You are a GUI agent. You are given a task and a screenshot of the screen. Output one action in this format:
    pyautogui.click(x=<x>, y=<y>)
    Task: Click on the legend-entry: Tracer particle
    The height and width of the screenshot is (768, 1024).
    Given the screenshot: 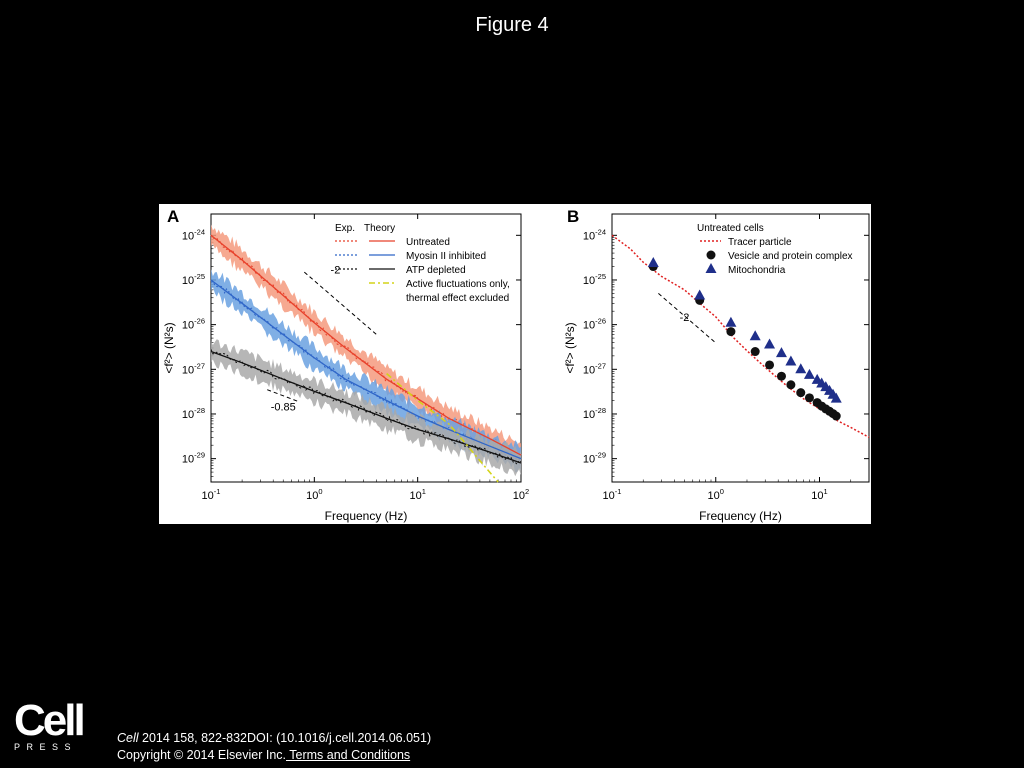 What is the action you would take?
    pyautogui.click(x=760, y=242)
    